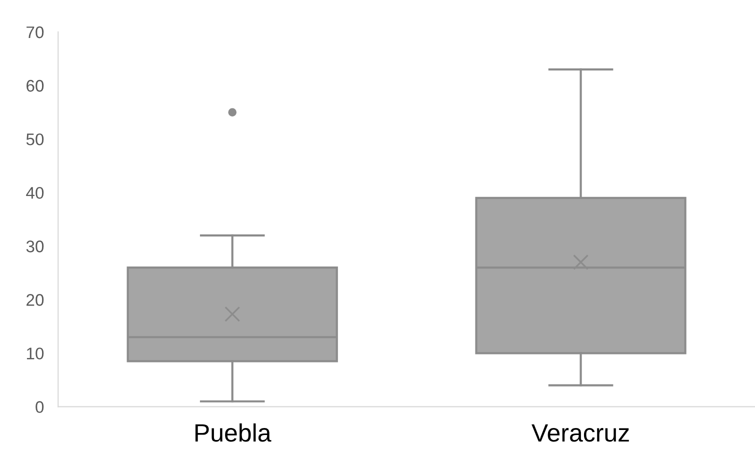 The height and width of the screenshot is (457, 755). I want to click on y-tick-label: 20, so click(35, 300).